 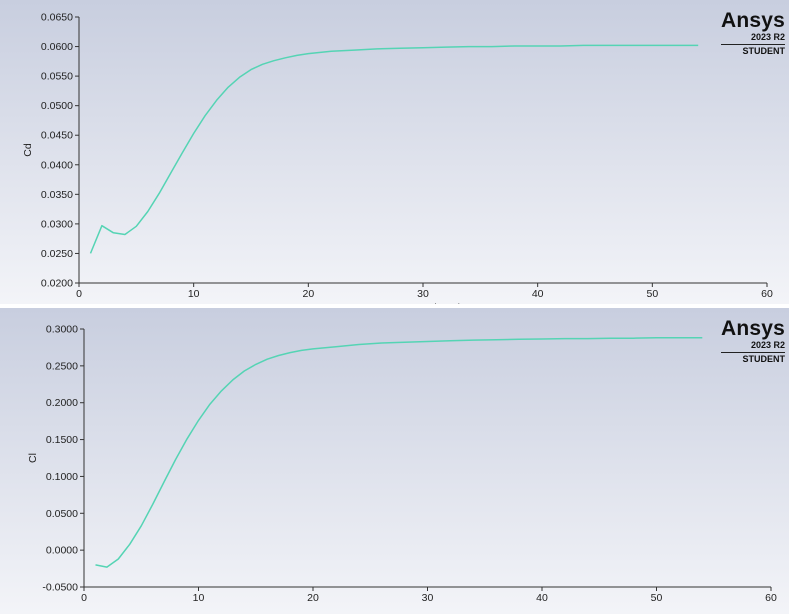 I want to click on y-tick-label: -0.0500, so click(x=60, y=588).